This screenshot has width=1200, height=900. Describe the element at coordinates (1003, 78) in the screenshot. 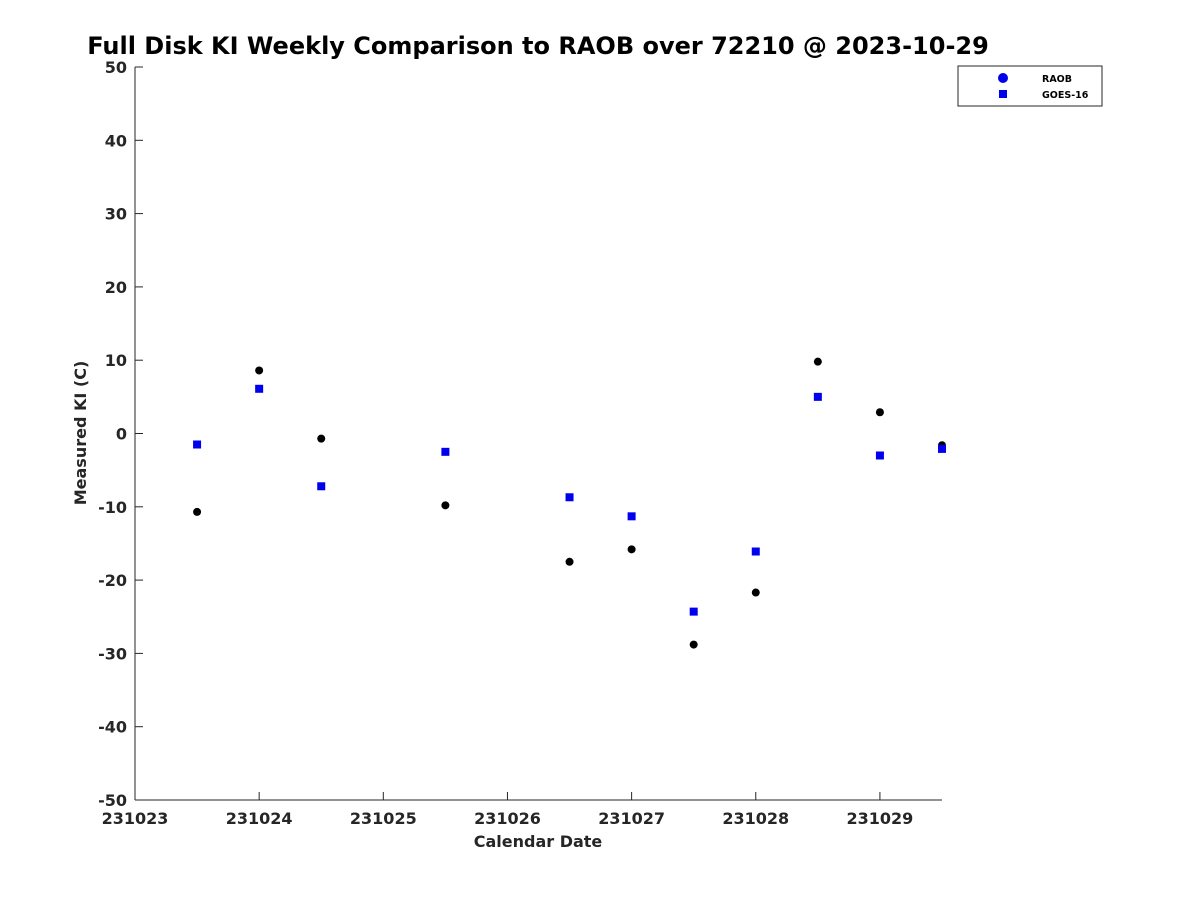

I see `legend-marker-raob` at that location.